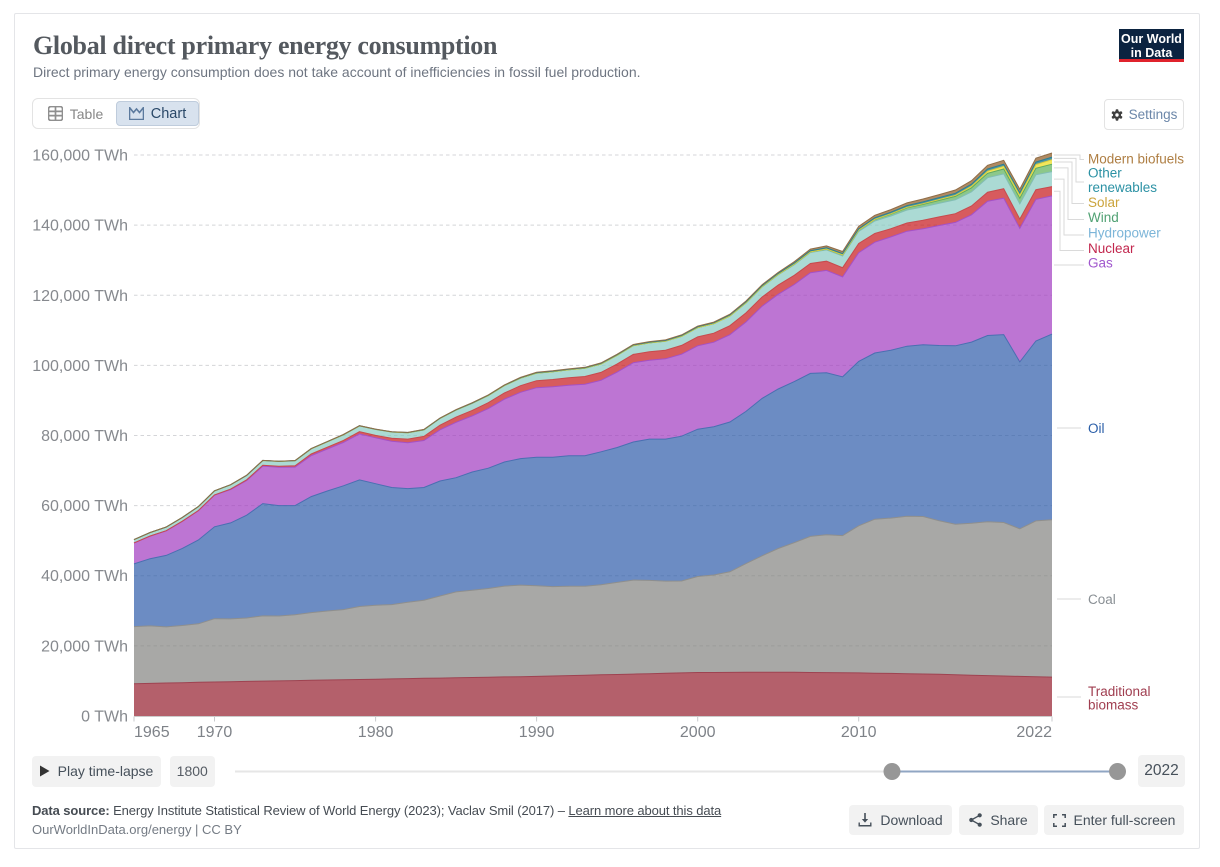 This screenshot has height=867, width=1220. Describe the element at coordinates (1105, 173) in the screenshot. I see `svg-text: Other` at that location.